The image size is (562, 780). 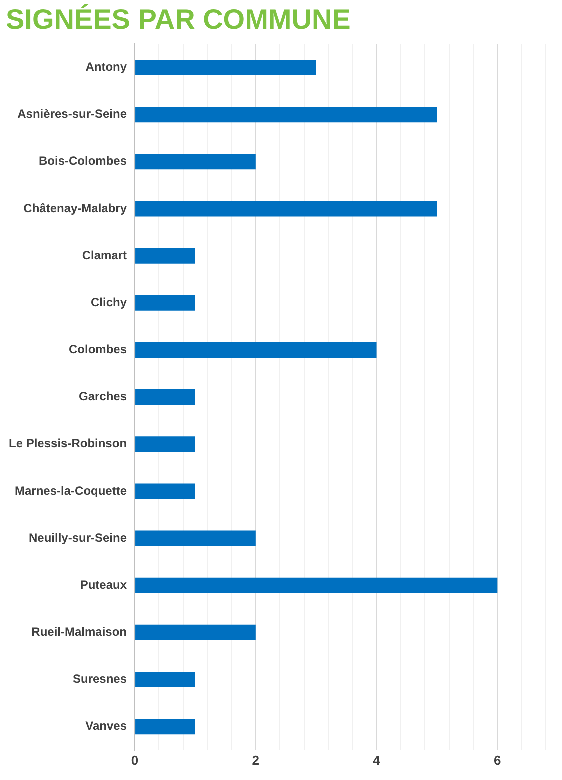 I want to click on y-tick-label: Asnières-sur-Seine, so click(x=73, y=114).